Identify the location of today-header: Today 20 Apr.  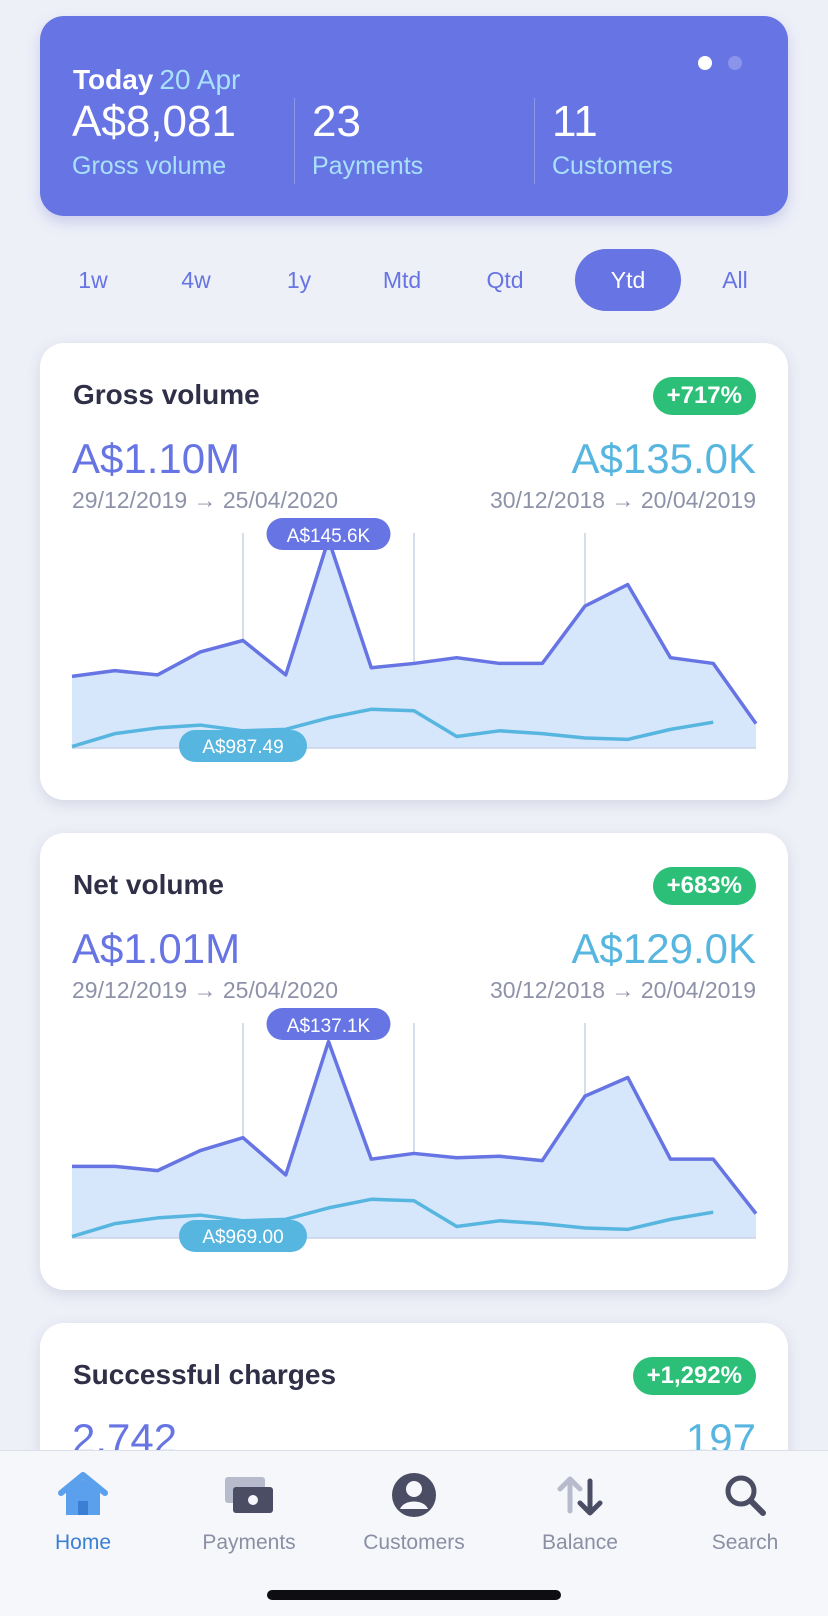
(156, 80).